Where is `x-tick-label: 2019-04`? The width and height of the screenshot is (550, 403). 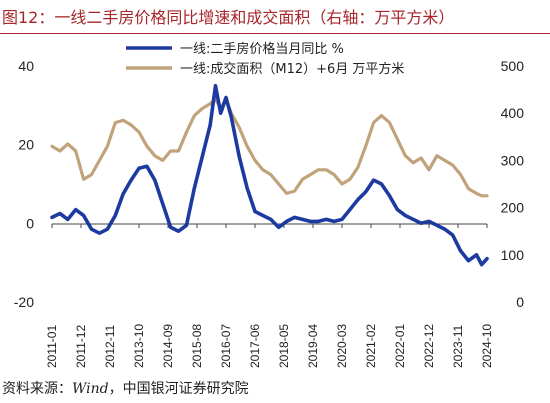
x-tick-label: 2019-04 is located at coordinates (313, 346).